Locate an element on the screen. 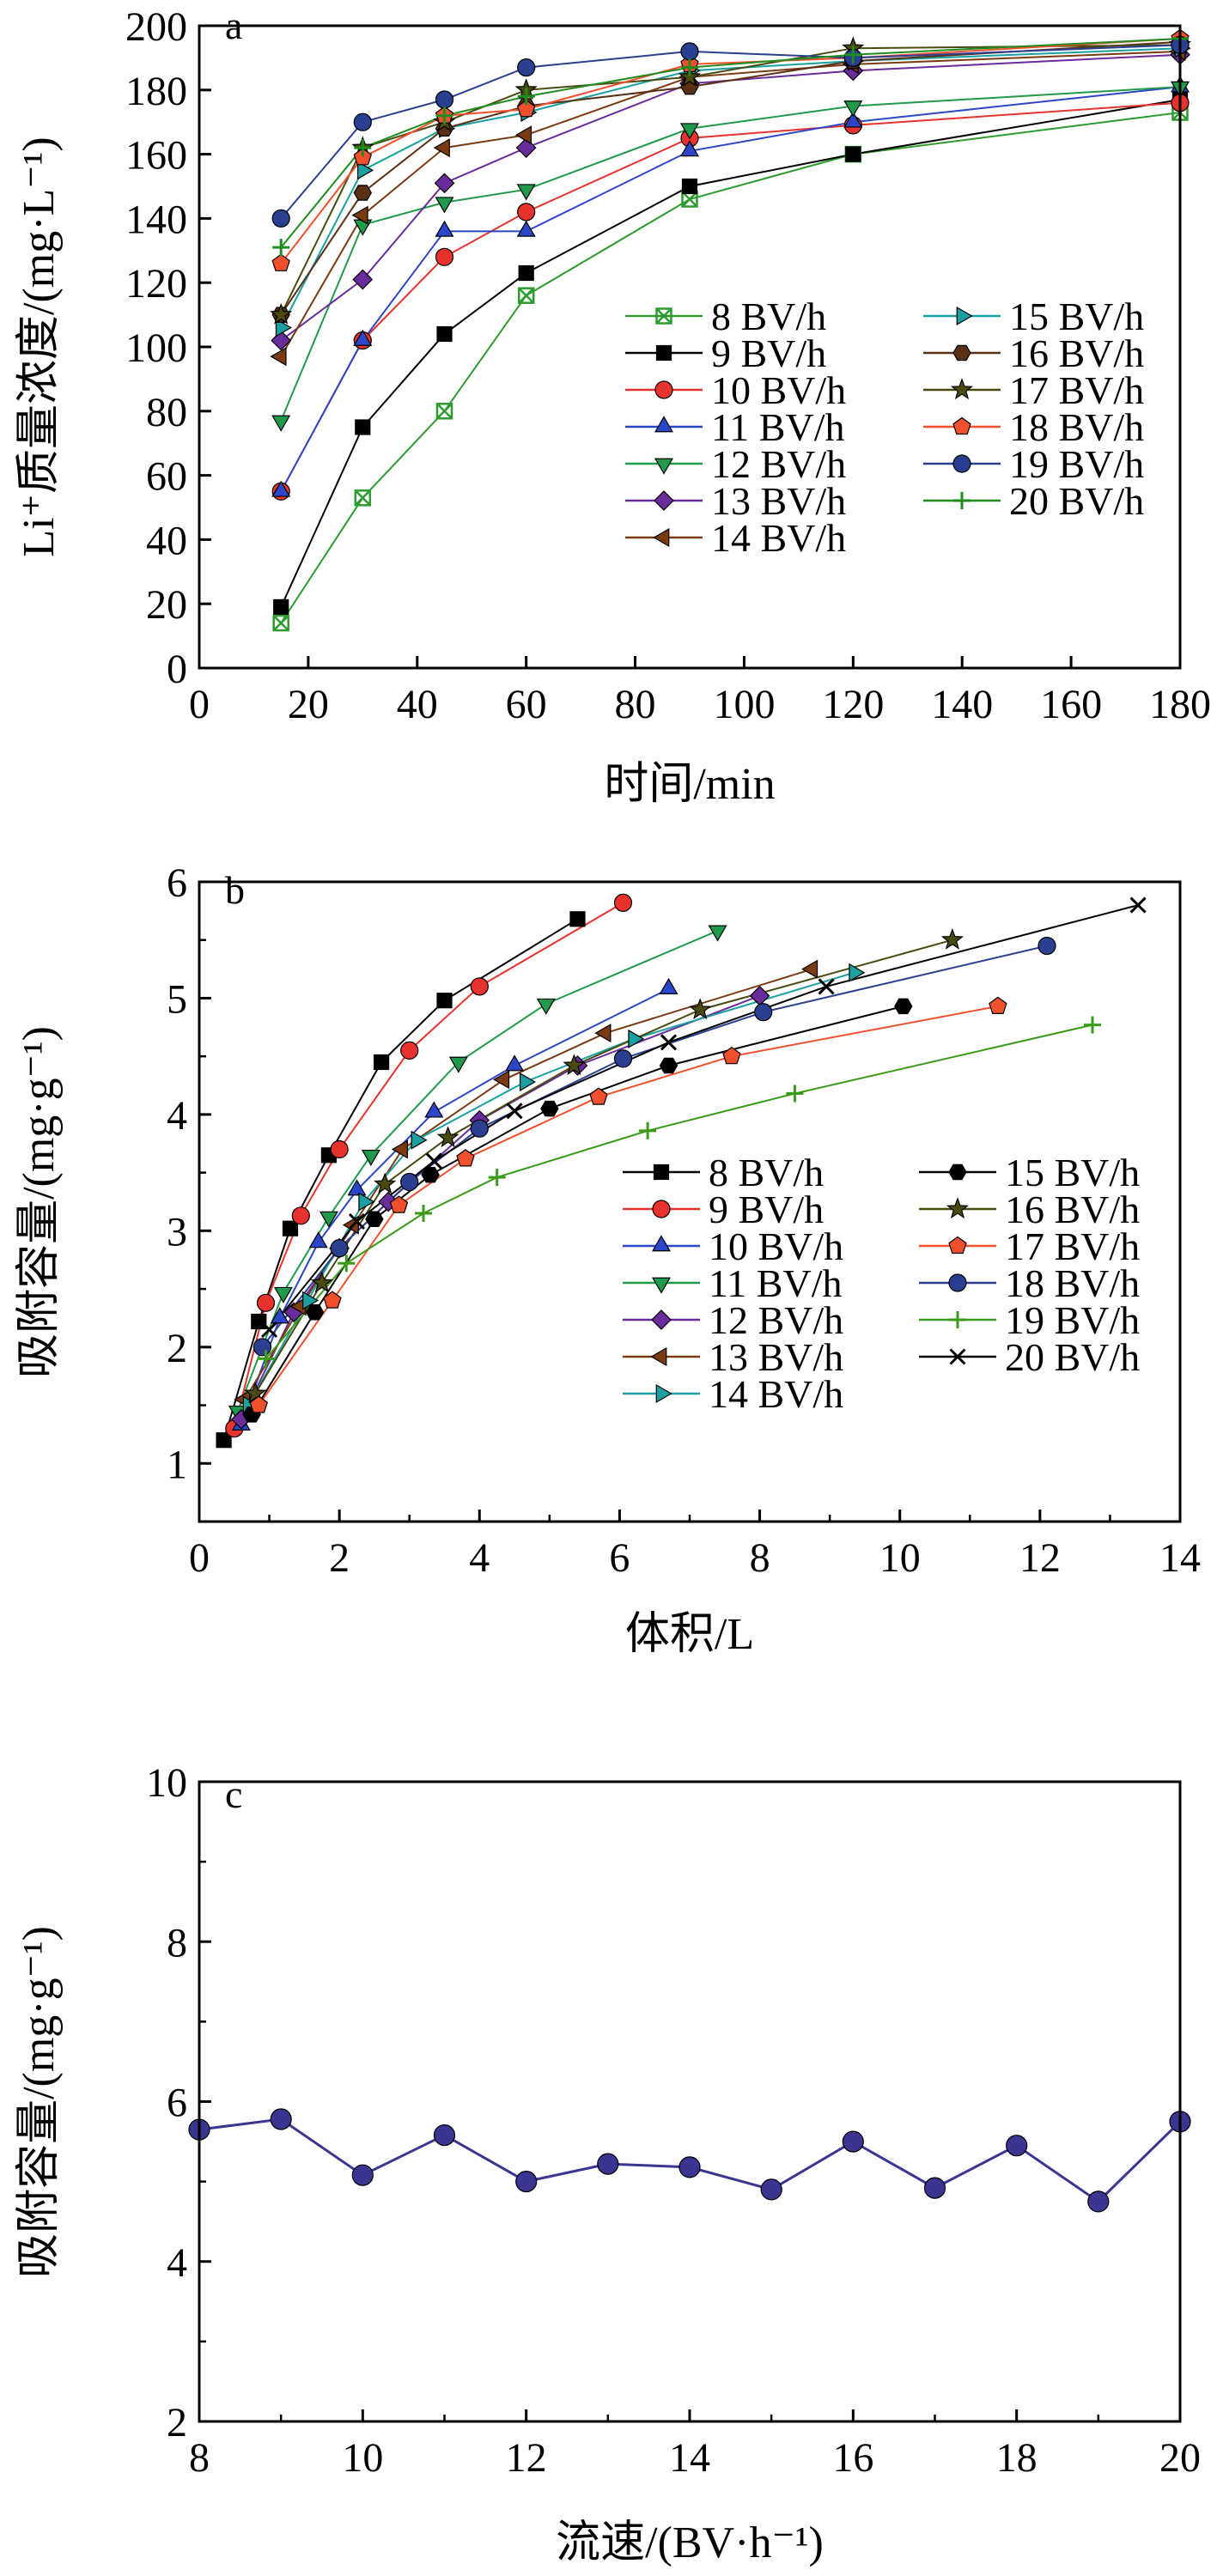 The height and width of the screenshot is (2576, 1217). legend-entry: 9 BV/h is located at coordinates (723, 1210).